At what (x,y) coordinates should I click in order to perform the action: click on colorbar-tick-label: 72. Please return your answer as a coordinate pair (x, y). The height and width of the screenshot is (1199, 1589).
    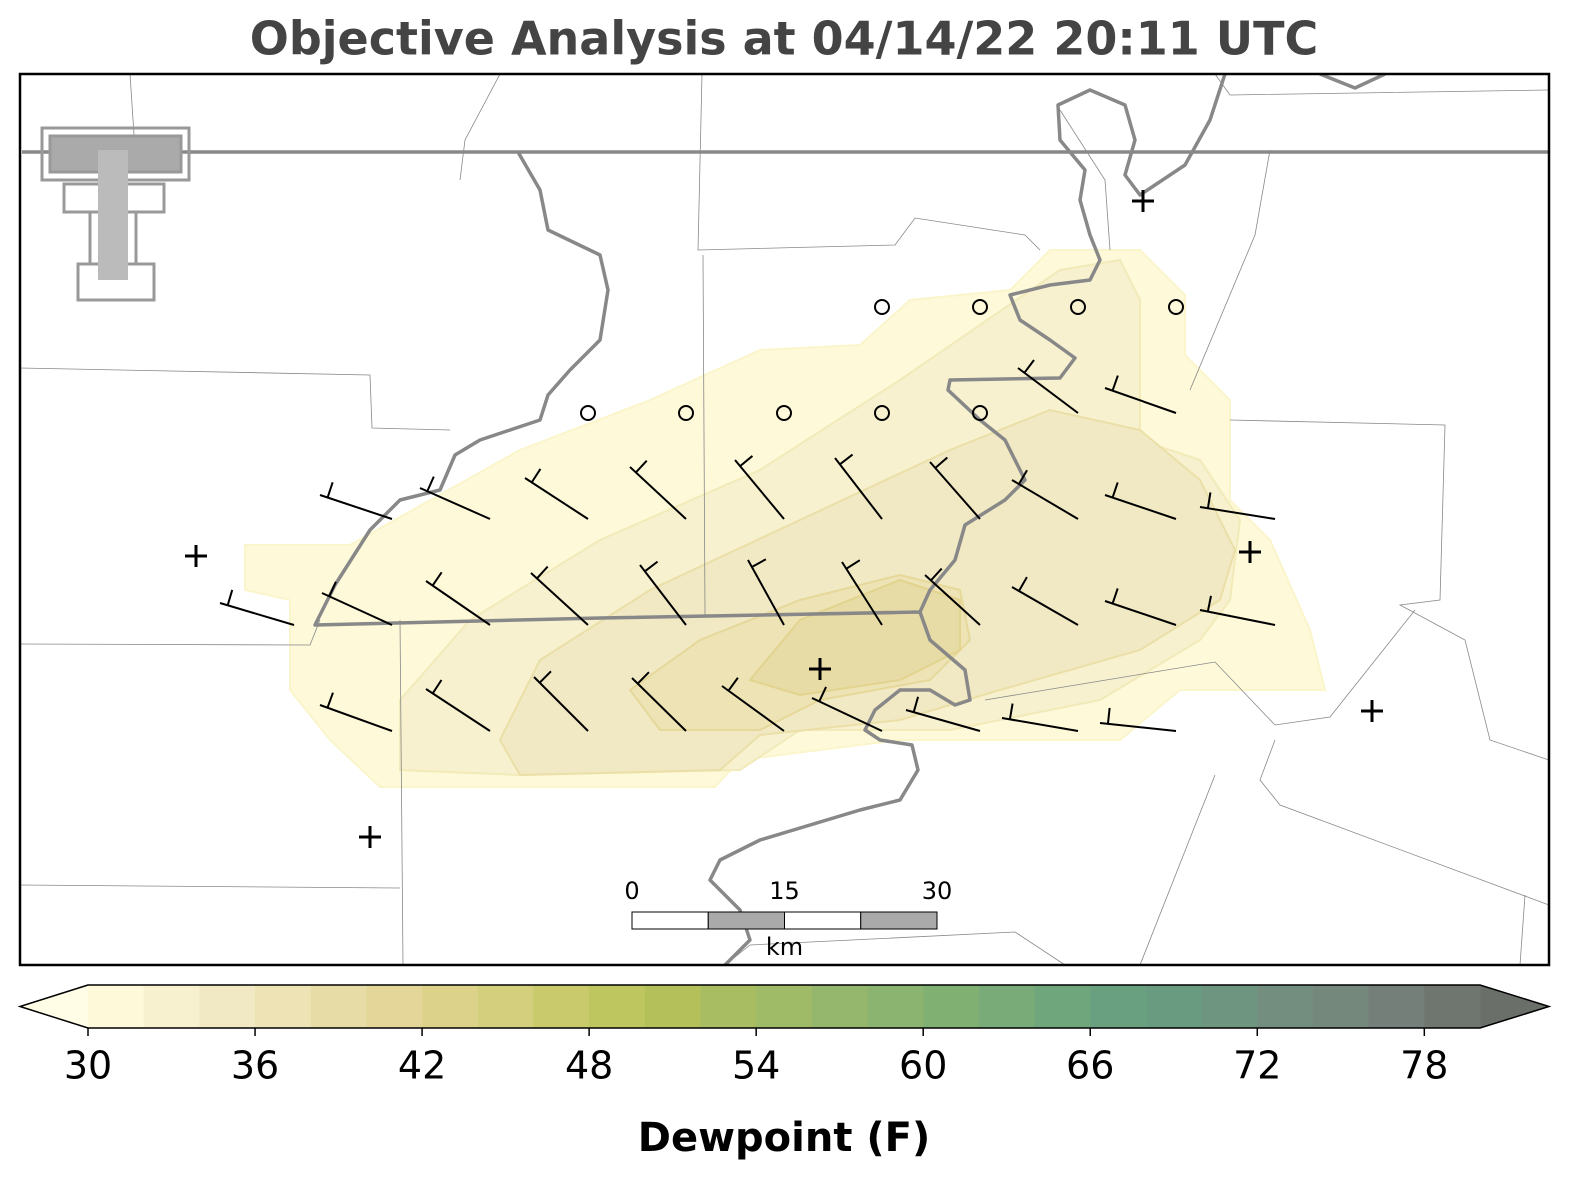
    Looking at the image, I should click on (1257, 1066).